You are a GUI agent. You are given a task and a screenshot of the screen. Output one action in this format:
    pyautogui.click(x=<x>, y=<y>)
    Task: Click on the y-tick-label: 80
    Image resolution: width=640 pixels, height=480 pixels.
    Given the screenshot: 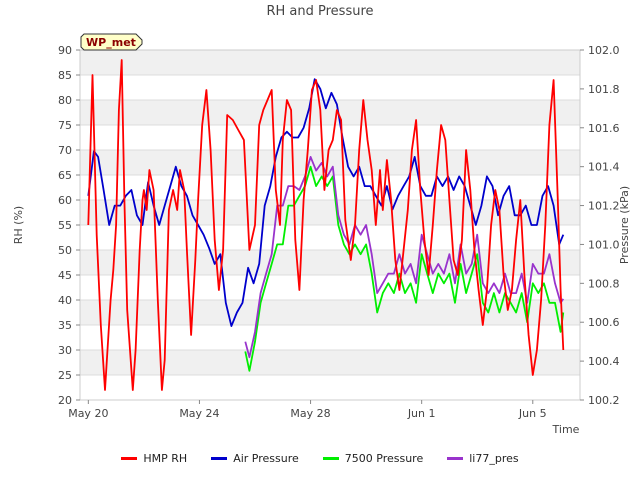 What is the action you would take?
    pyautogui.click(x=65, y=100)
    